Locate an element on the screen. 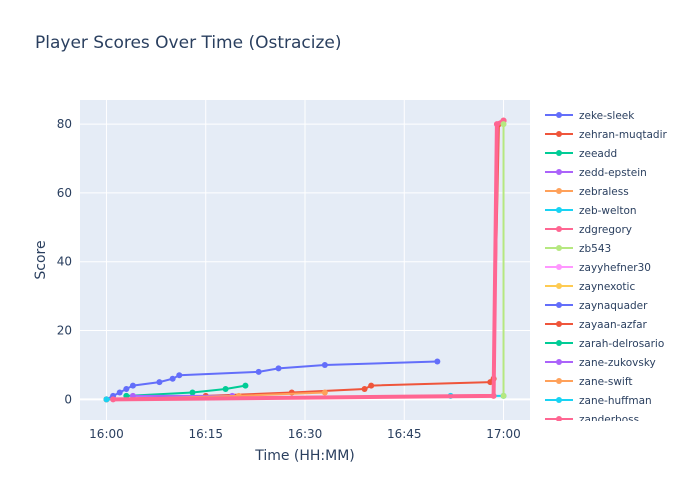 The width and height of the screenshot is (700, 500). legend-item: zarah-delrosario is located at coordinates (604, 344).